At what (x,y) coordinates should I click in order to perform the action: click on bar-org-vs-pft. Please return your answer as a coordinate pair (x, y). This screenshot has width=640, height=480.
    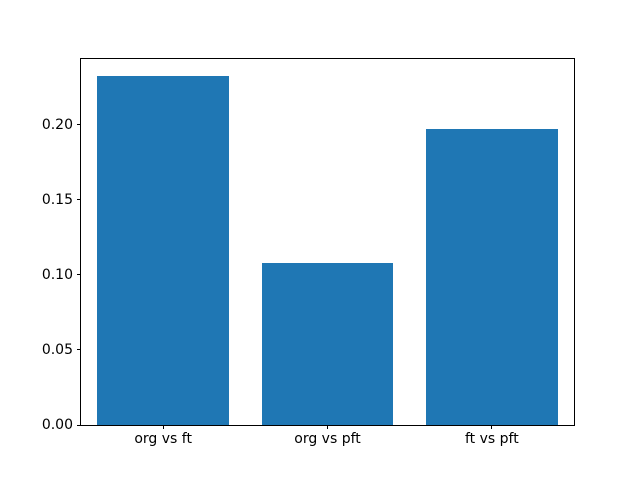
    Looking at the image, I should click on (327, 343).